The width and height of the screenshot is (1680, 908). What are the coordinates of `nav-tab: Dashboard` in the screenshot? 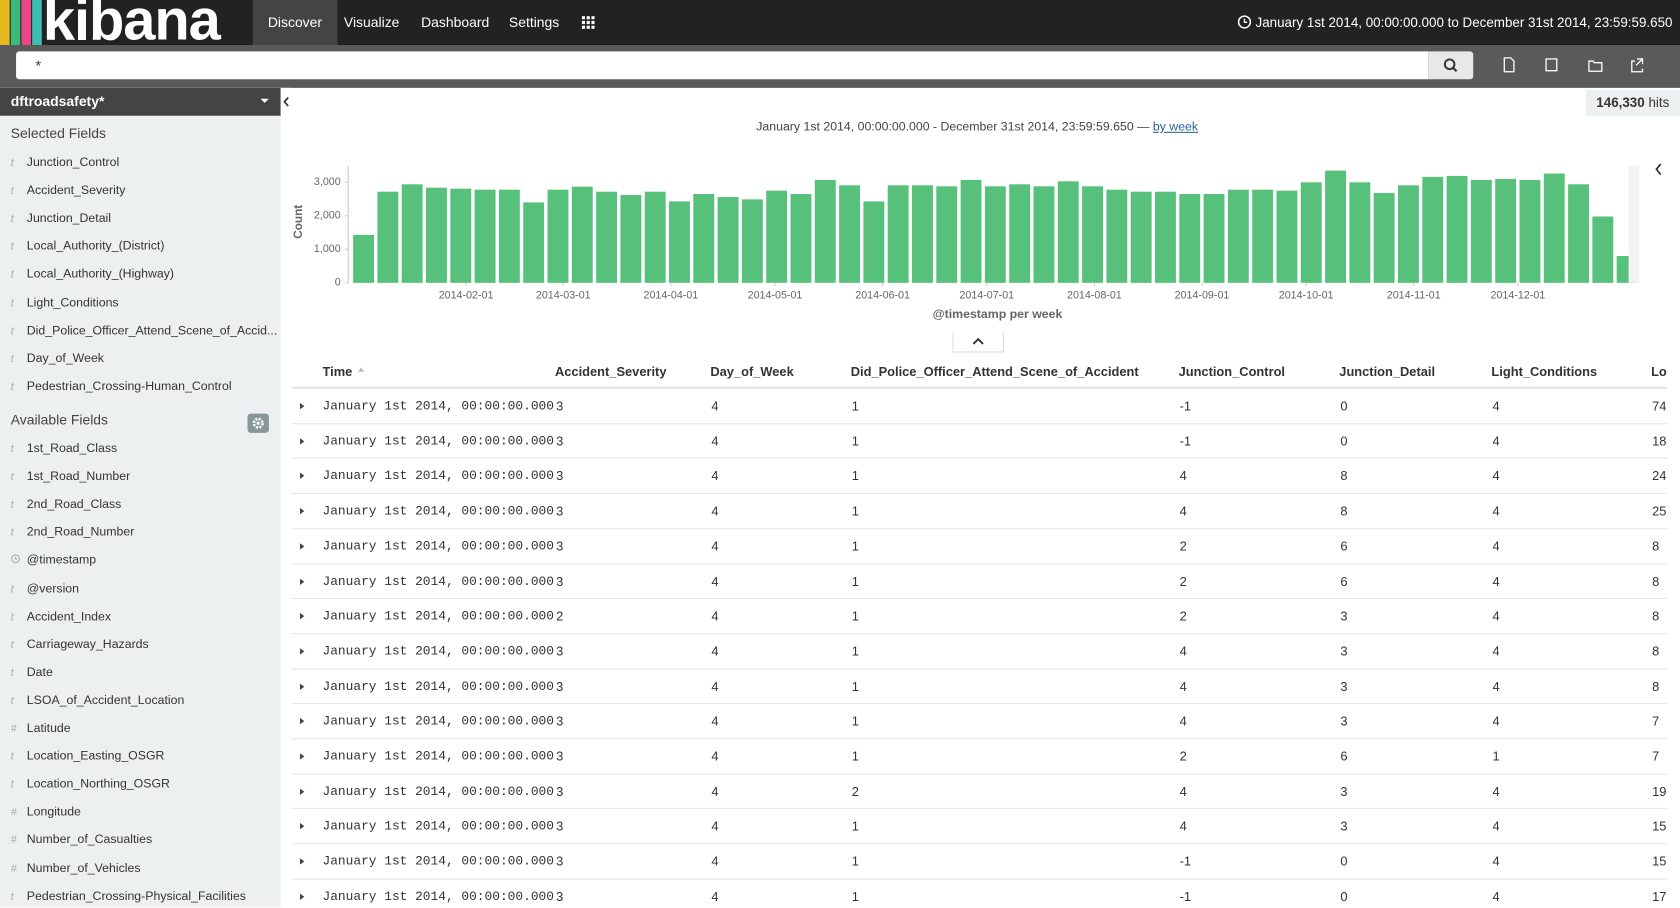 It's located at (455, 22).